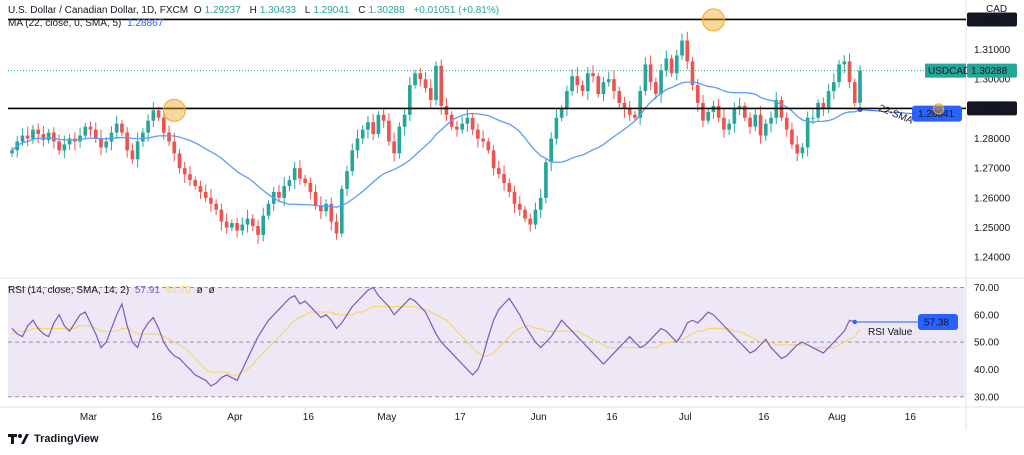  Describe the element at coordinates (997, 9) in the screenshot. I see `currency-label: CAD` at that location.